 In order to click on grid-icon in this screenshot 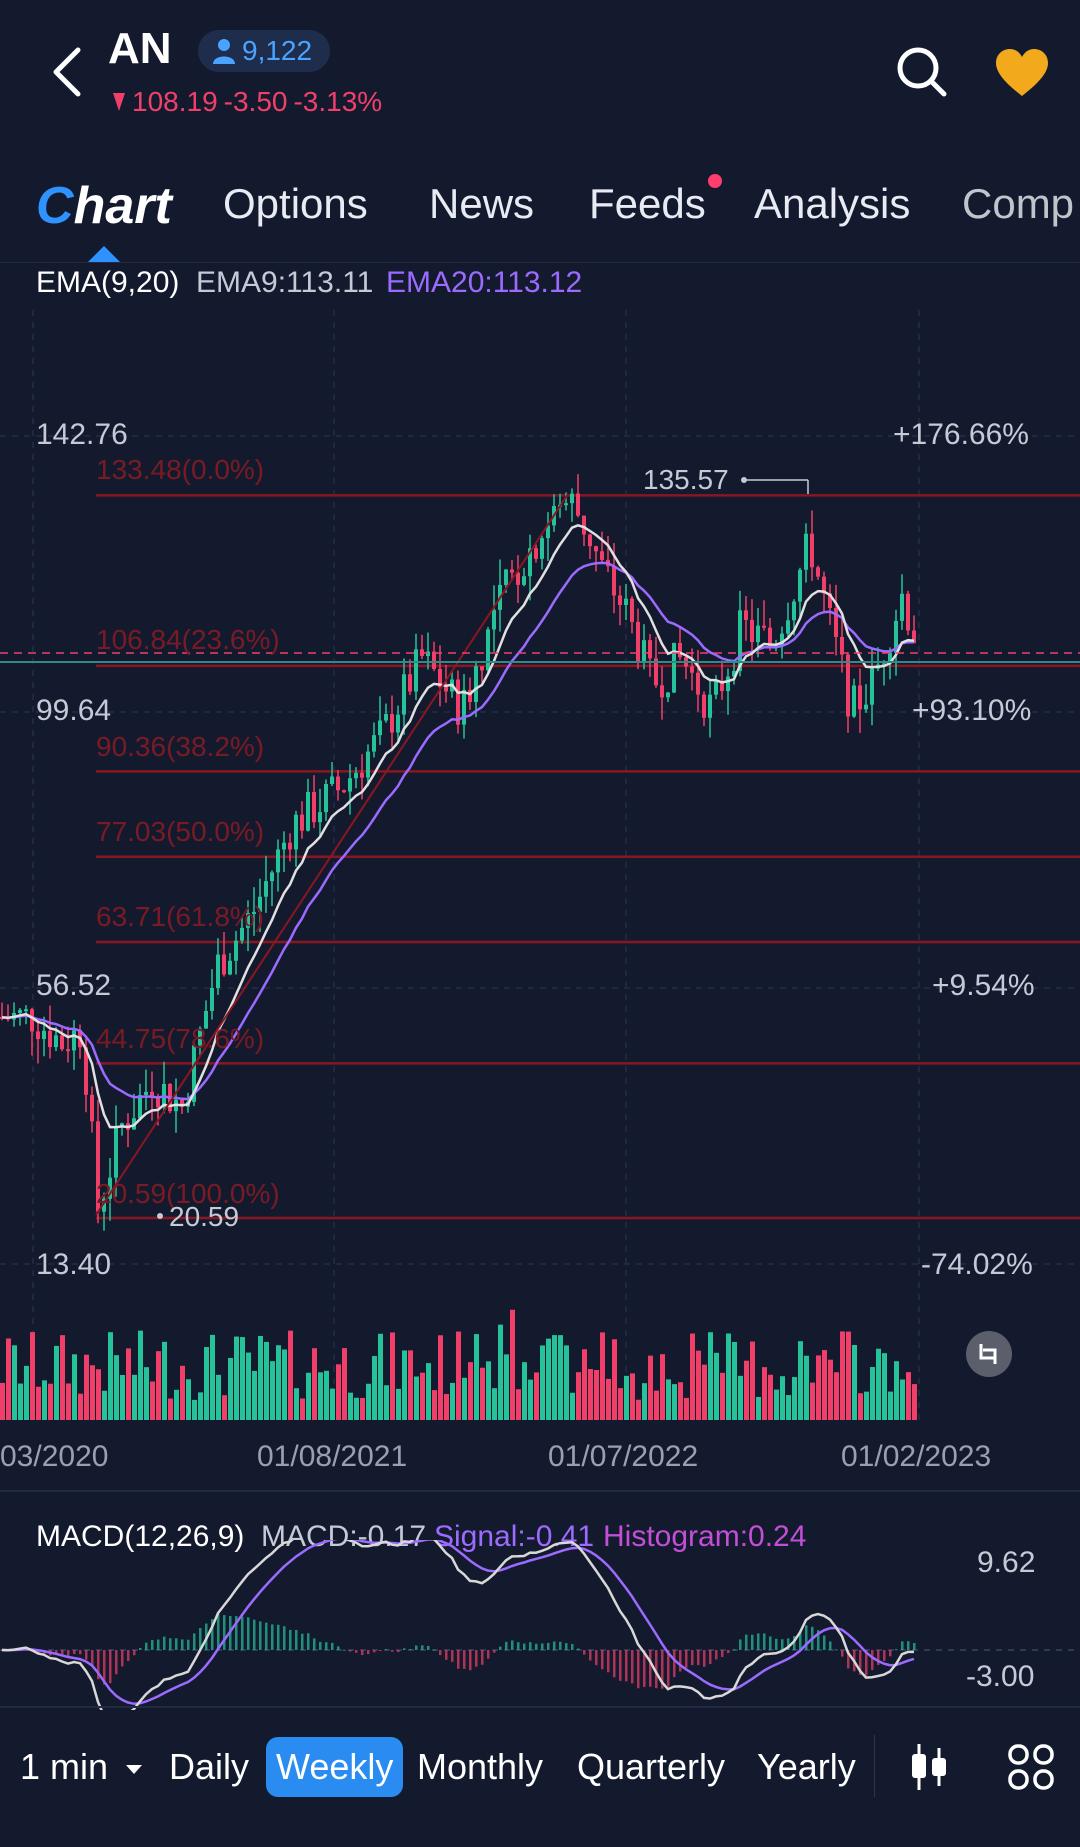, I will do `click(1031, 1767)`.